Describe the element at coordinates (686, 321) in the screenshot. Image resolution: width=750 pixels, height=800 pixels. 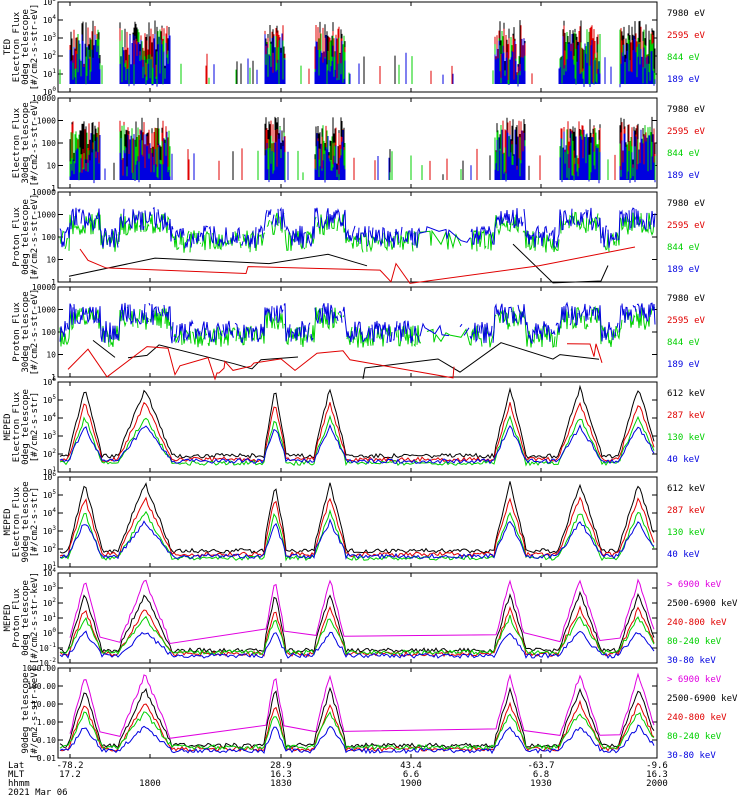
I see `legend-entry: 2595 eV` at that location.